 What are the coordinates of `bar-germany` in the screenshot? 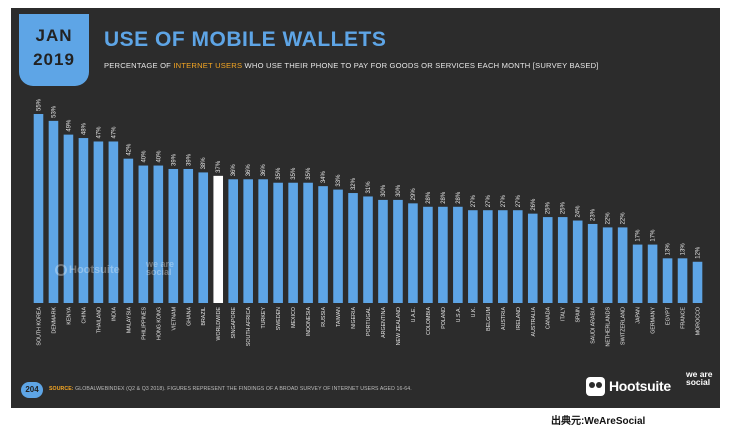 It's located at (652, 273).